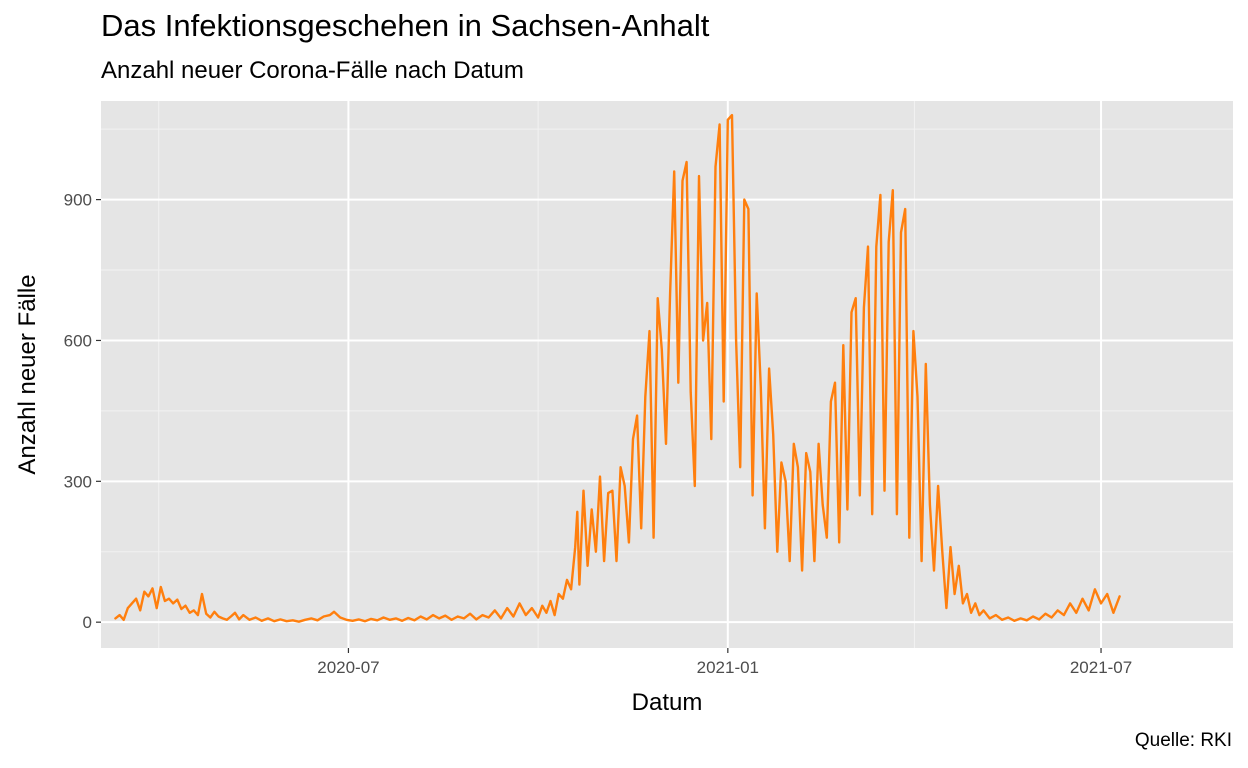 The height and width of the screenshot is (768, 1248). What do you see at coordinates (312, 70) in the screenshot?
I see `chart-subtitle: Anzahl neuer Corona-Fälle nach Datum` at bounding box center [312, 70].